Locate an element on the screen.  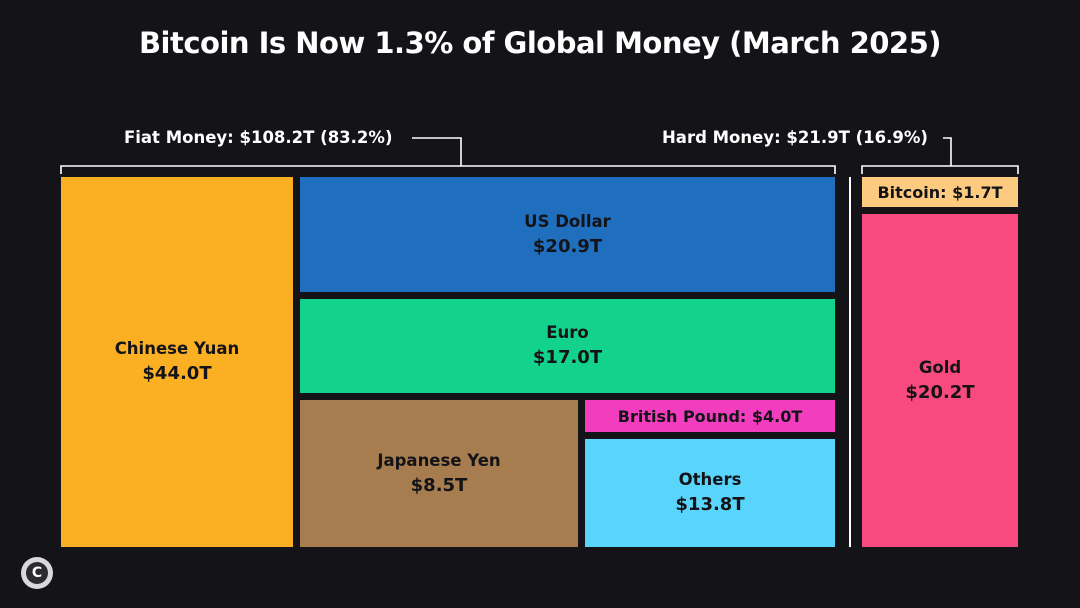
tile-value: $44.0T is located at coordinates (177, 373).